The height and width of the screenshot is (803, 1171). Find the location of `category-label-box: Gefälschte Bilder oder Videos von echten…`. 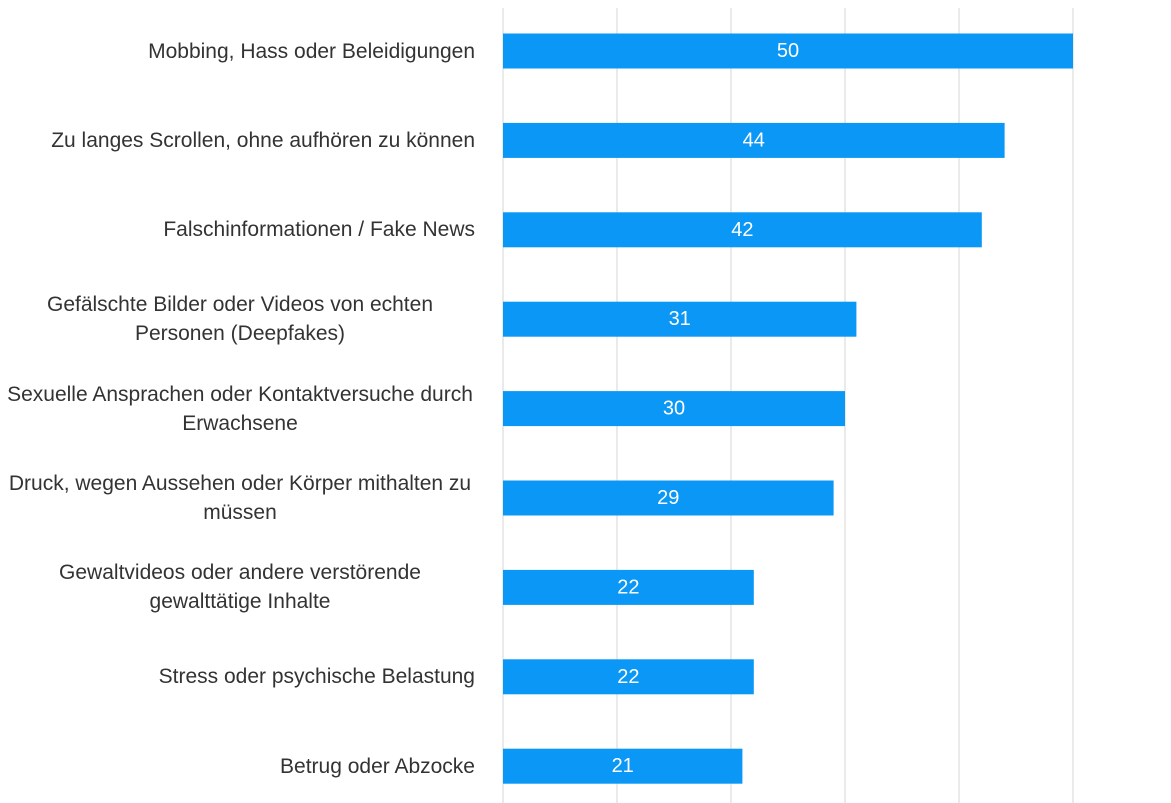

category-label-box: Gefälschte Bilder oder Videos von echten… is located at coordinates (240, 319).